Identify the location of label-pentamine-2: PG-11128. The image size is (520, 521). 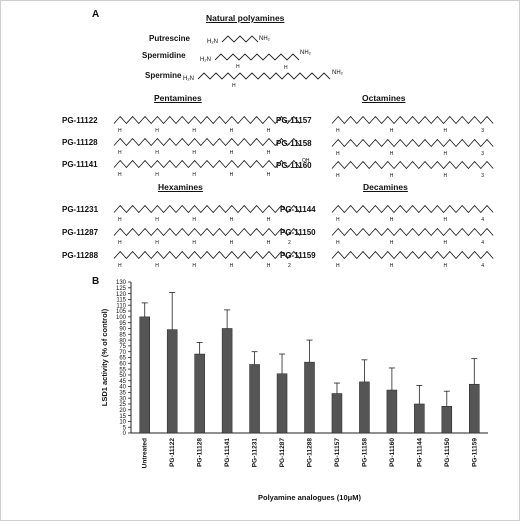
(80, 142).